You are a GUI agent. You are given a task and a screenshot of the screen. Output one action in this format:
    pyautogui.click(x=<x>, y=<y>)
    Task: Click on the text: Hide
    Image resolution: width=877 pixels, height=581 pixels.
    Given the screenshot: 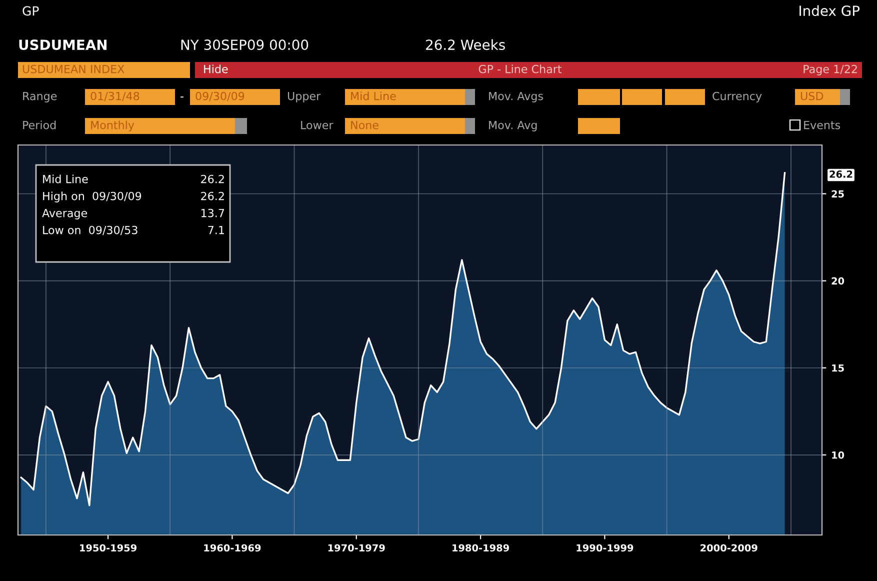 What is the action you would take?
    pyautogui.click(x=216, y=69)
    